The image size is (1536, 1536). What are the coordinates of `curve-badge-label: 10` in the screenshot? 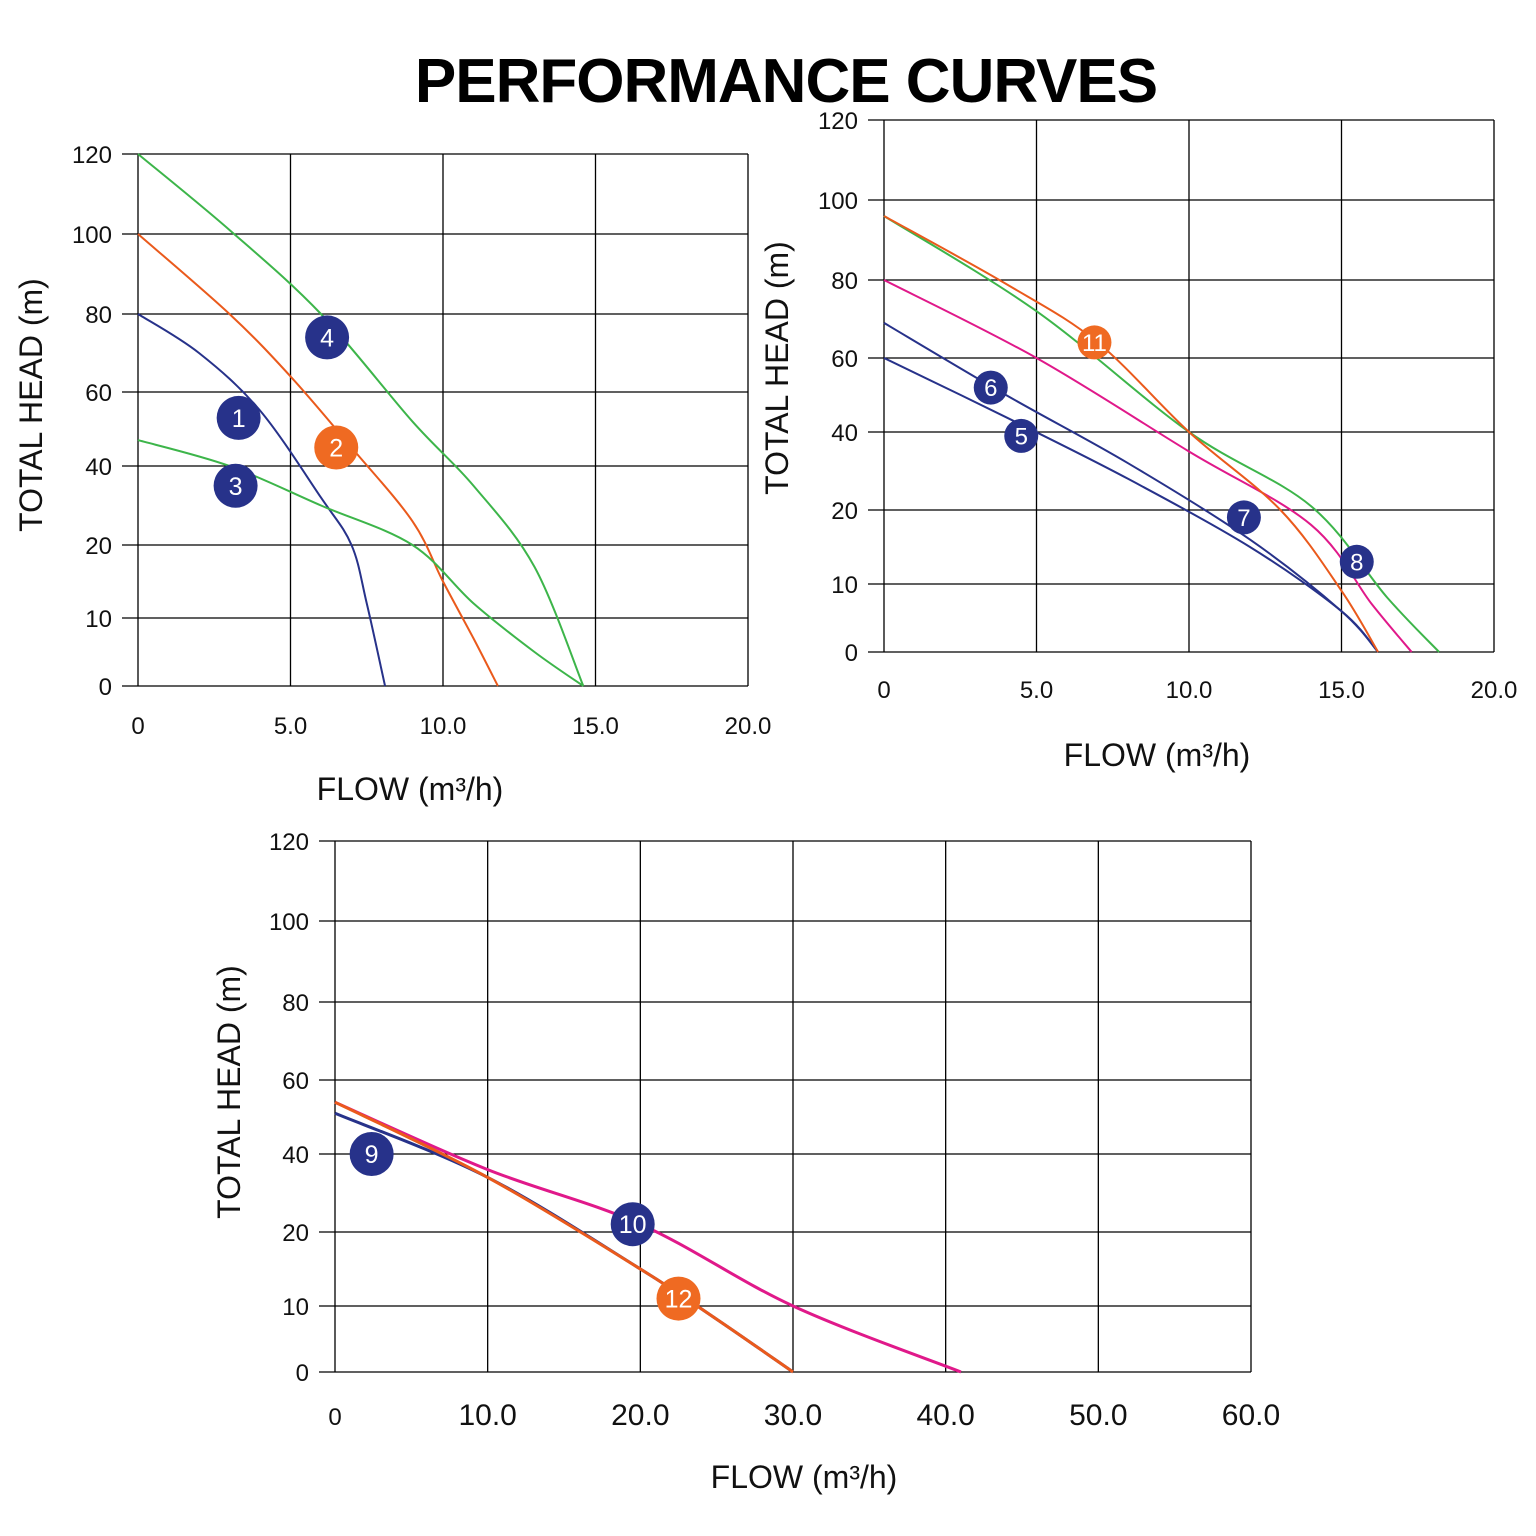 It's located at (633, 1225).